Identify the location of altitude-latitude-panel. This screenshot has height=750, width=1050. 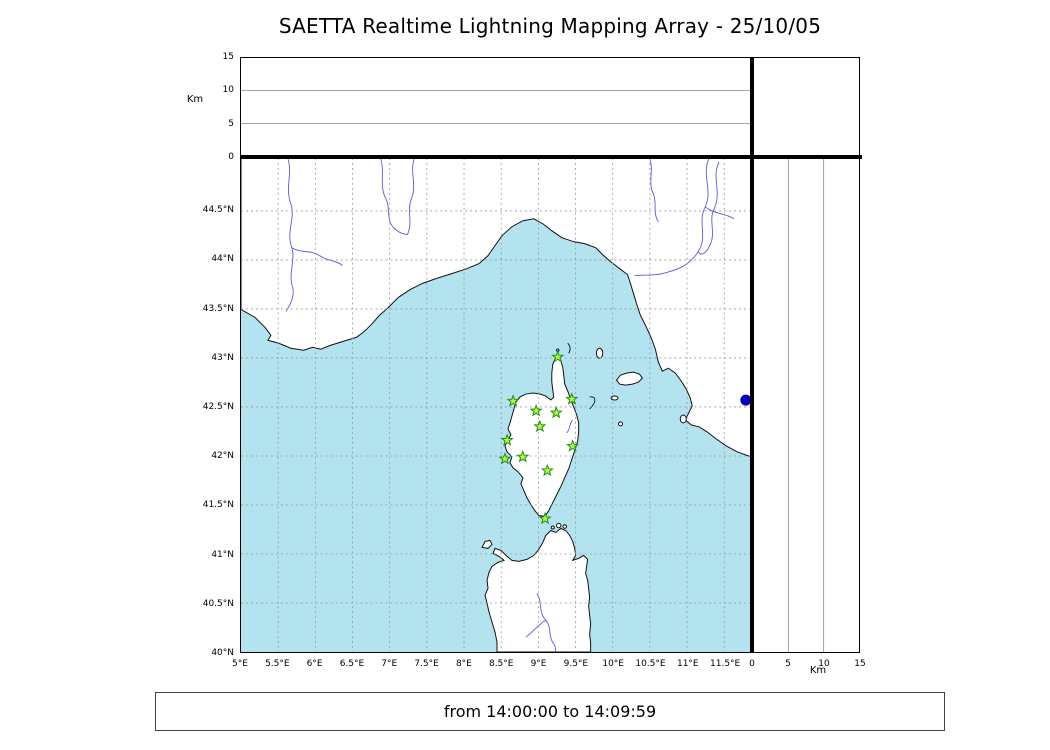
(806, 405).